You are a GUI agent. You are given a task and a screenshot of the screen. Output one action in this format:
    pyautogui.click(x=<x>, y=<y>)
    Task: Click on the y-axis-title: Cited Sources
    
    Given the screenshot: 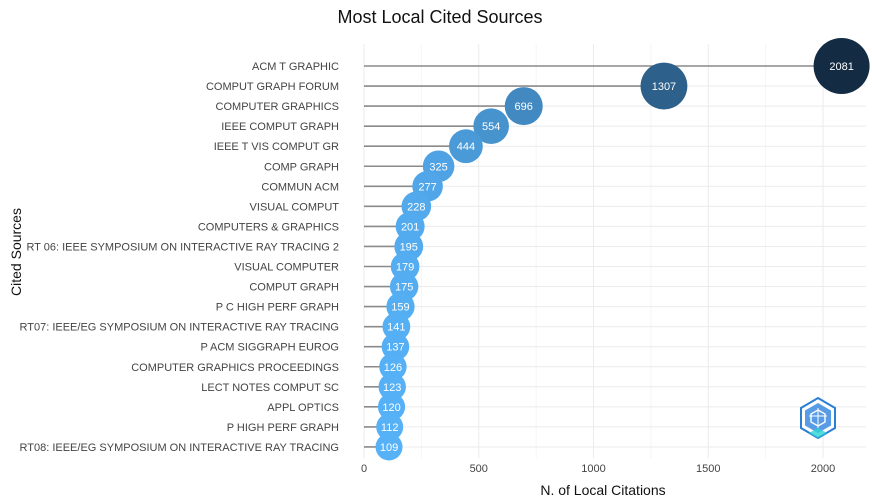 What is the action you would take?
    pyautogui.click(x=16, y=252)
    